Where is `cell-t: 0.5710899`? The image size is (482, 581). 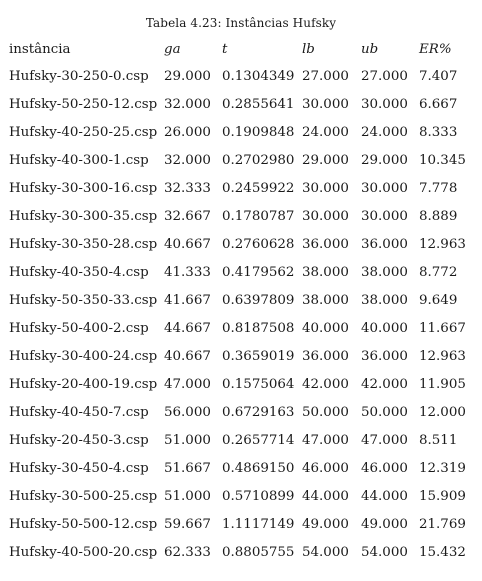
cell-t: 0.5710899 is located at coordinates (258, 496).